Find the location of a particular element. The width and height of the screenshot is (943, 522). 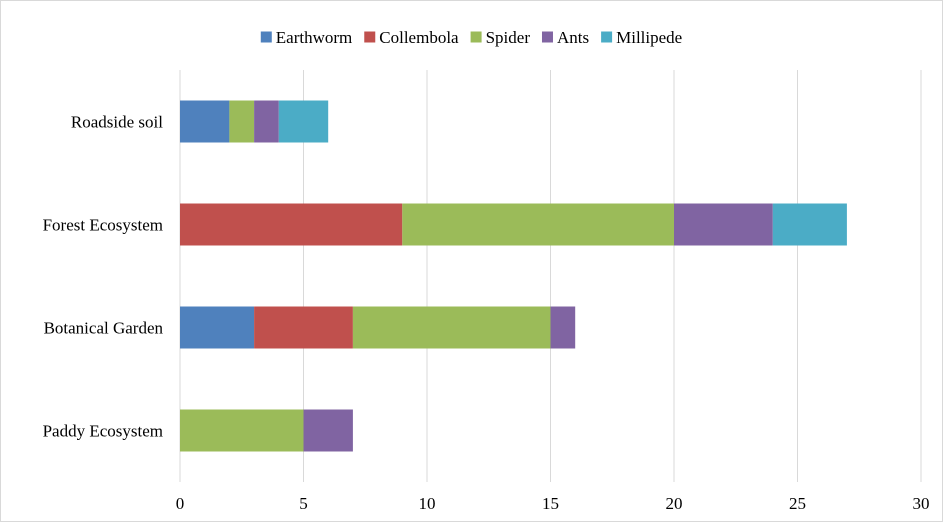

x-tick-label-5: 5 is located at coordinates (303, 503).